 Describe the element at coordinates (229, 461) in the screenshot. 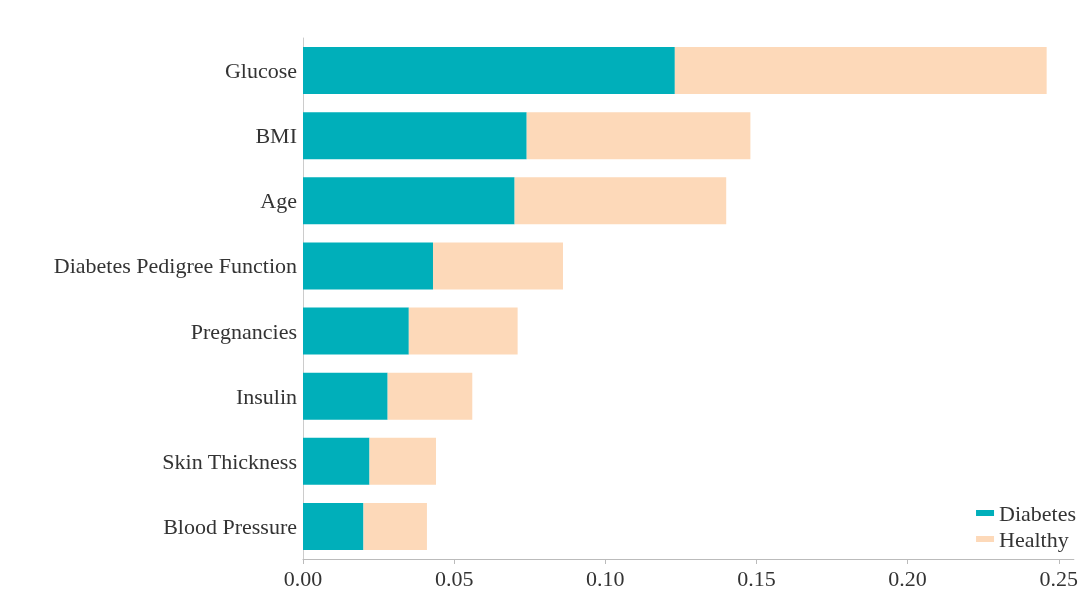

I see `y-tick-label: Skin Thickness` at that location.